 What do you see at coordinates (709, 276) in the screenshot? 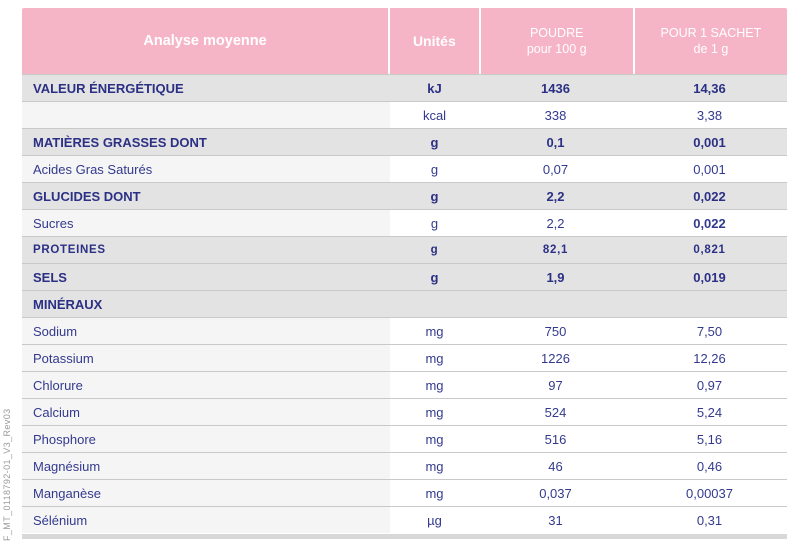
I see `row-value-per-sachet: 0,019` at bounding box center [709, 276].